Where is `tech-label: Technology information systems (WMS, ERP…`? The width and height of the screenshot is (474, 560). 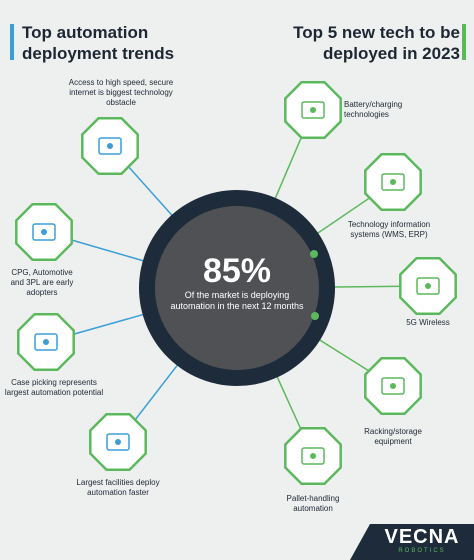
tech-label: Technology information systems (WMS, ERP… is located at coordinates (389, 229).